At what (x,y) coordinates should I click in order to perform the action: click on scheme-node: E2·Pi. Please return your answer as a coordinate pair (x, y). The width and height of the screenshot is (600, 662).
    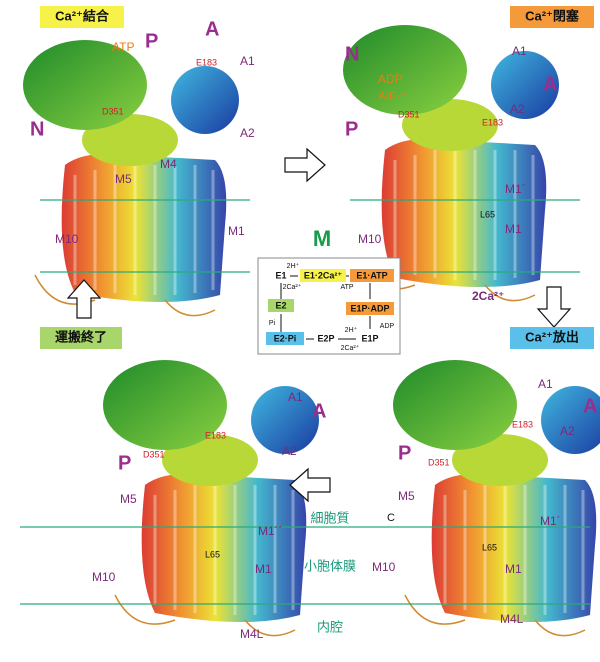
    Looking at the image, I should click on (285, 338).